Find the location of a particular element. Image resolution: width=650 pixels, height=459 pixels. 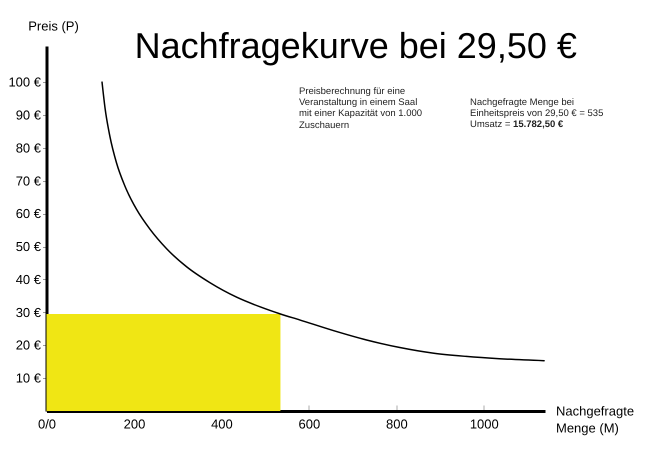

x-tick-label: 600 is located at coordinates (309, 424).